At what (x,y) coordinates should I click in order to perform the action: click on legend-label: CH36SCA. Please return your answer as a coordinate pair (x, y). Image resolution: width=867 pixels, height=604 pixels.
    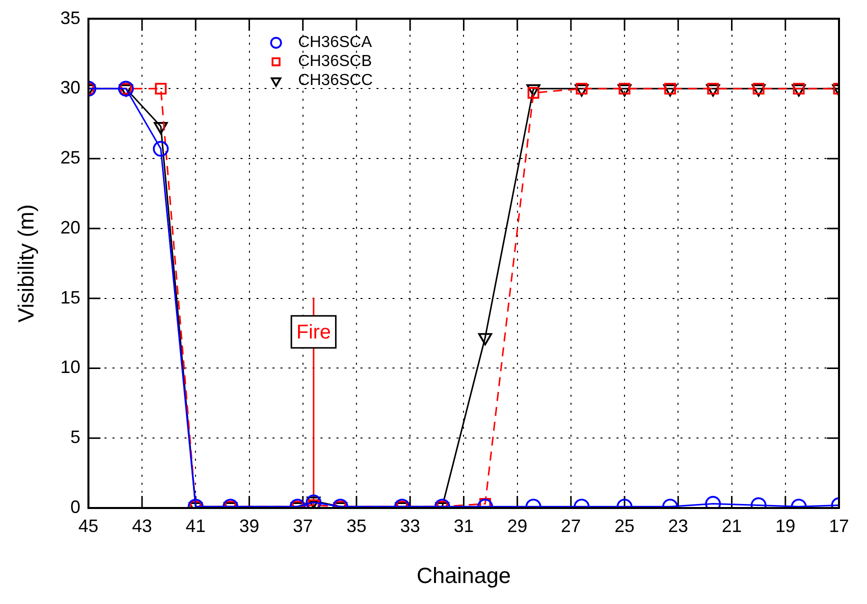
    Looking at the image, I should click on (335, 43).